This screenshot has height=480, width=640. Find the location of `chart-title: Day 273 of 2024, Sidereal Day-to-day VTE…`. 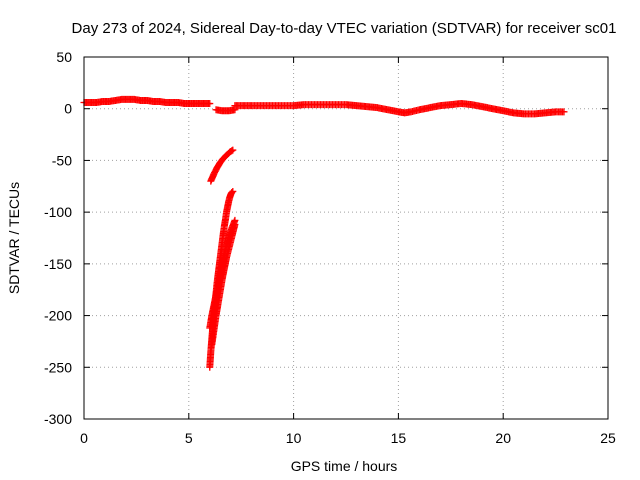

chart-title: Day 273 of 2024, Sidereal Day-to-day VTE… is located at coordinates (344, 28).